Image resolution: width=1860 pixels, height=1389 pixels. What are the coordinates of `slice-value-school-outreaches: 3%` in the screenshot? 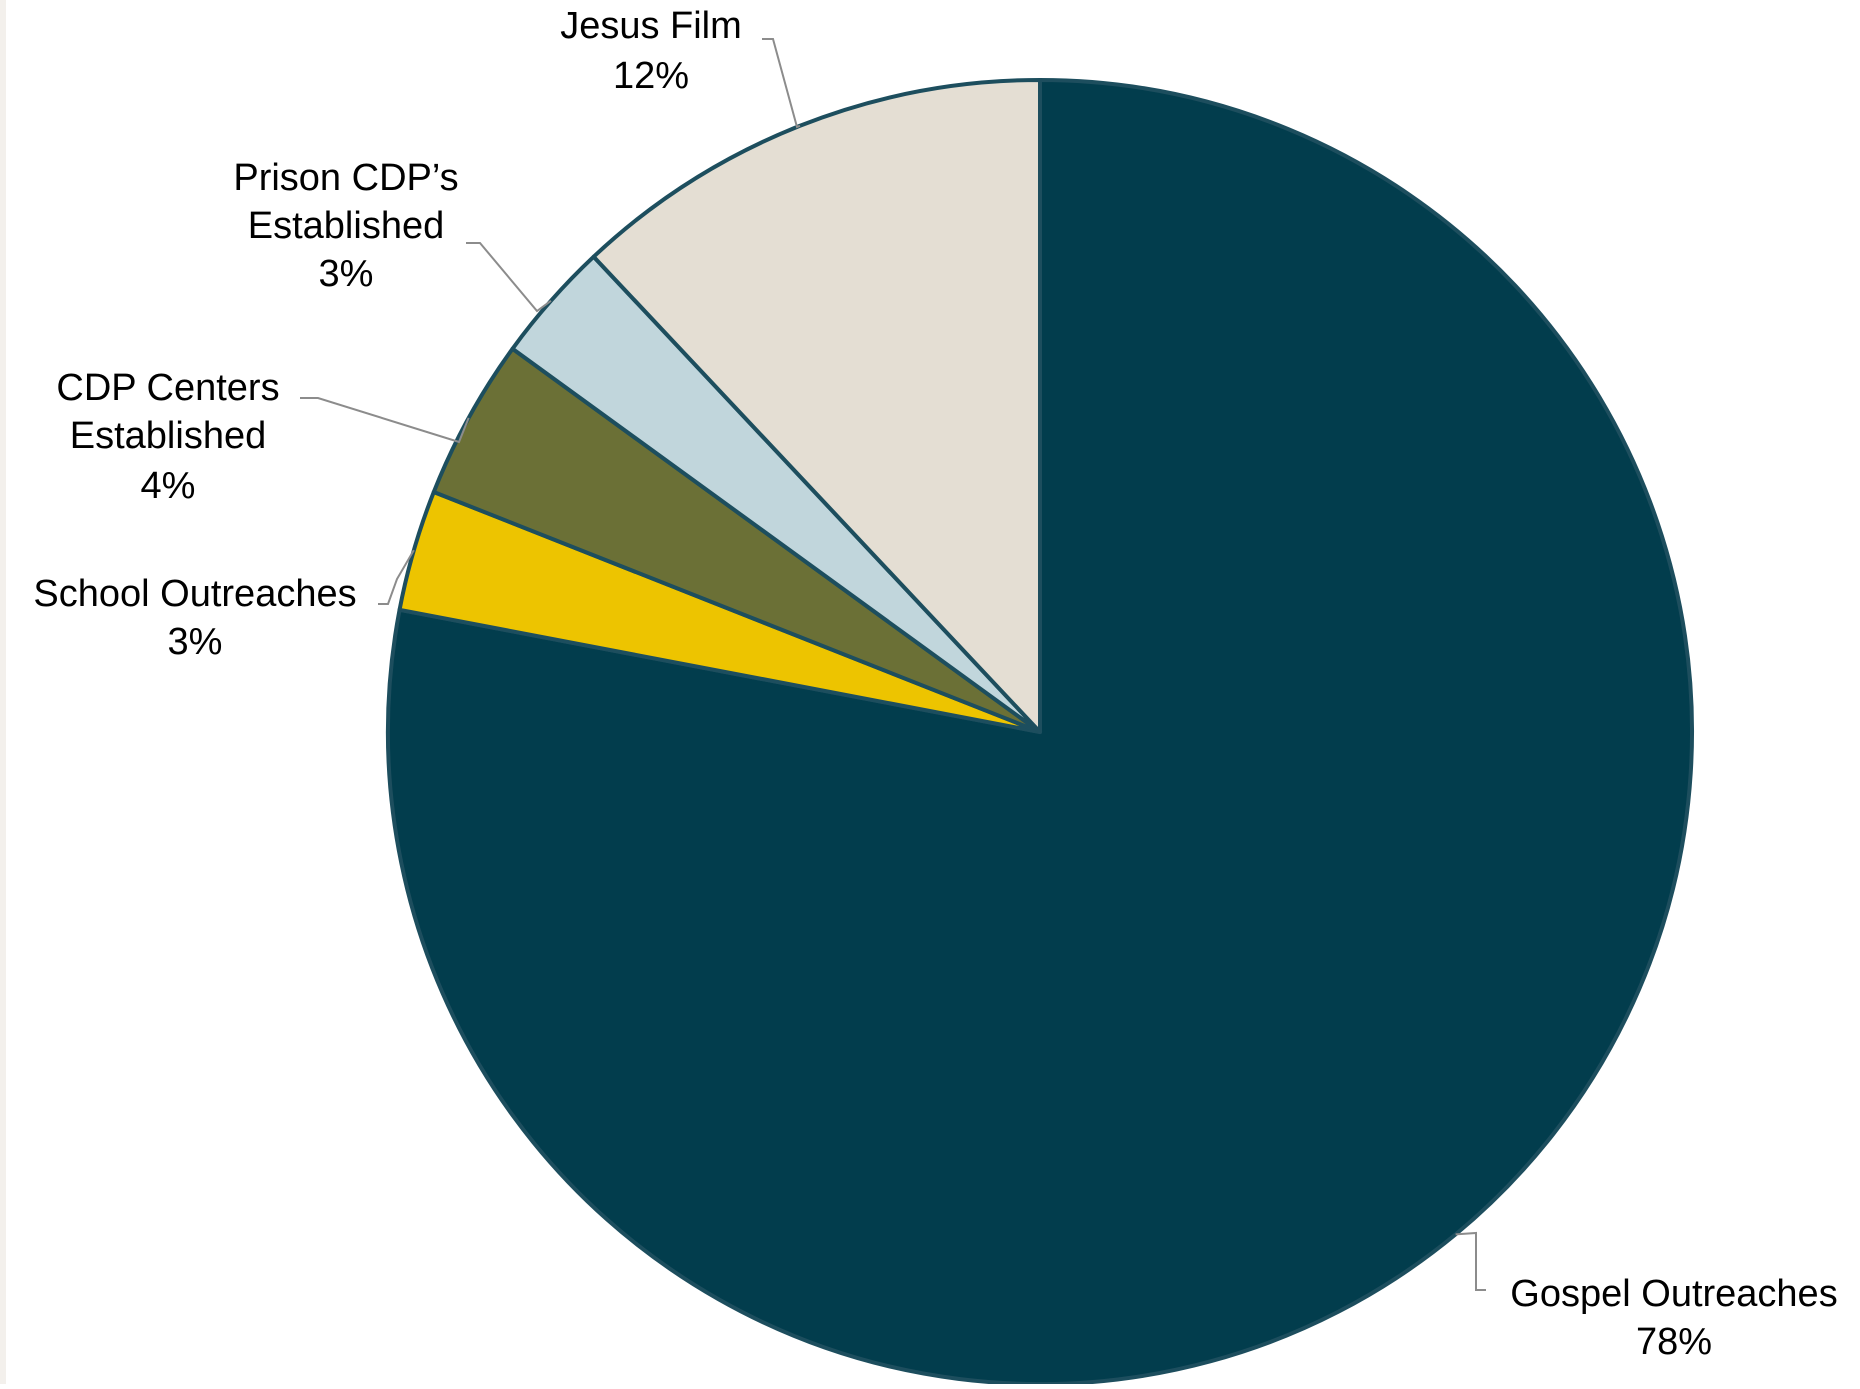 It's located at (195, 642).